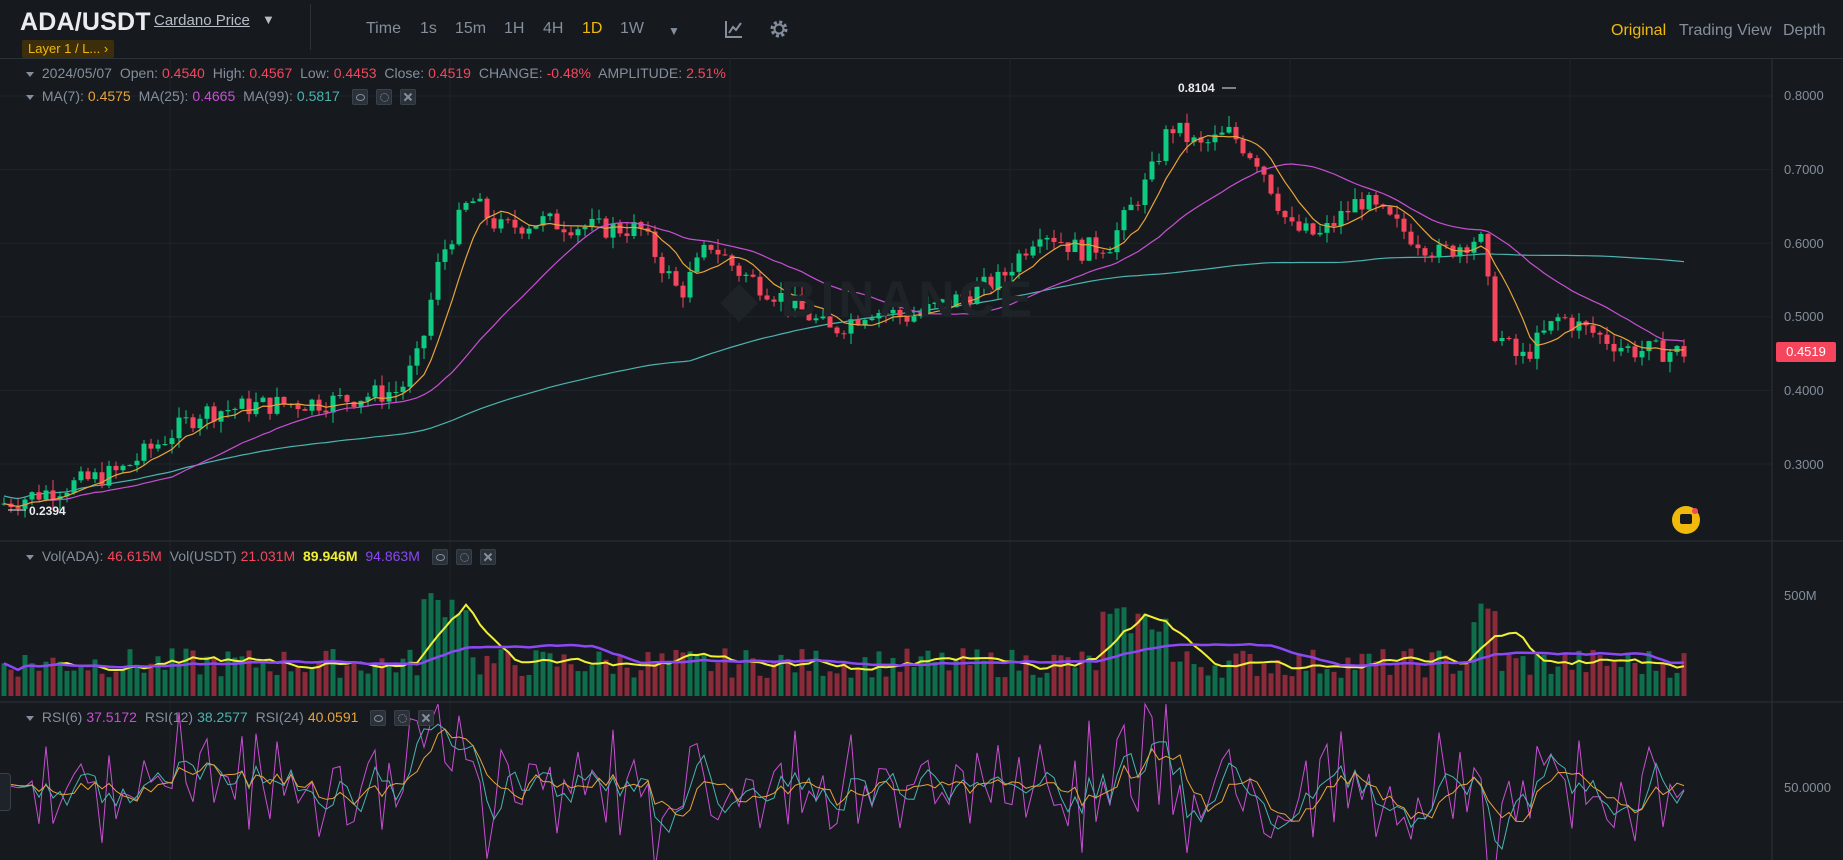  I want to click on pair-dropdown-icon: ▼, so click(268, 19).